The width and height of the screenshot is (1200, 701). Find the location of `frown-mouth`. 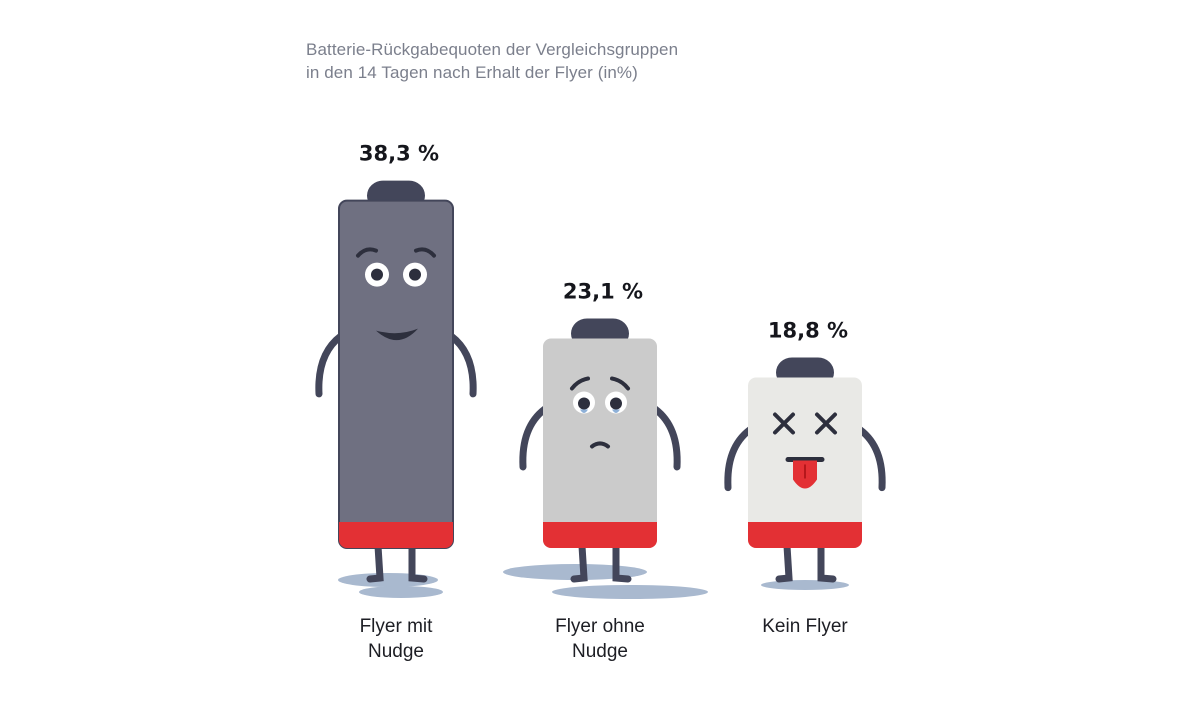

frown-mouth is located at coordinates (600, 445).